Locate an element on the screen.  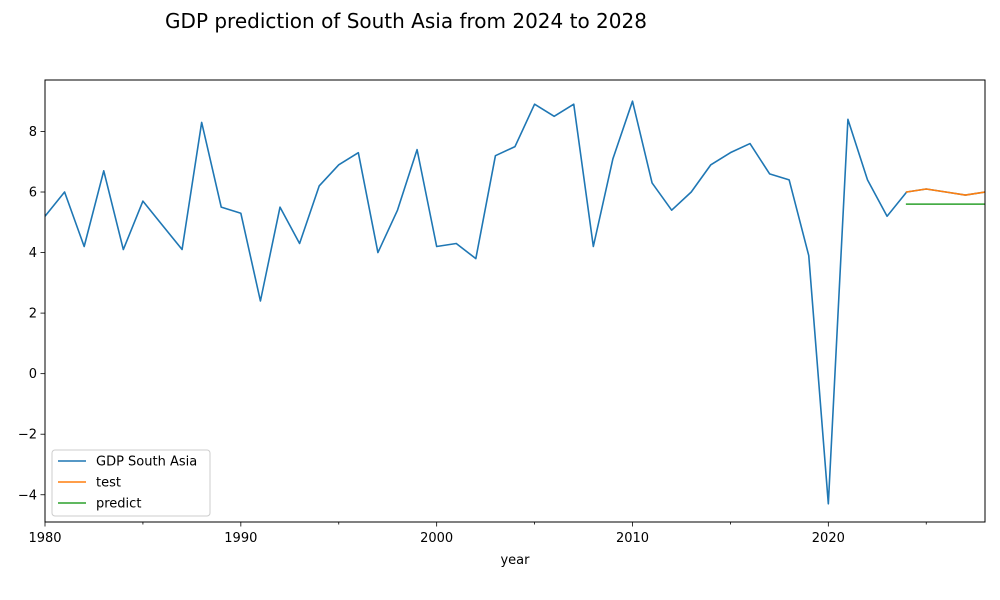
y-tick-label: 6 is located at coordinates (33, 193).